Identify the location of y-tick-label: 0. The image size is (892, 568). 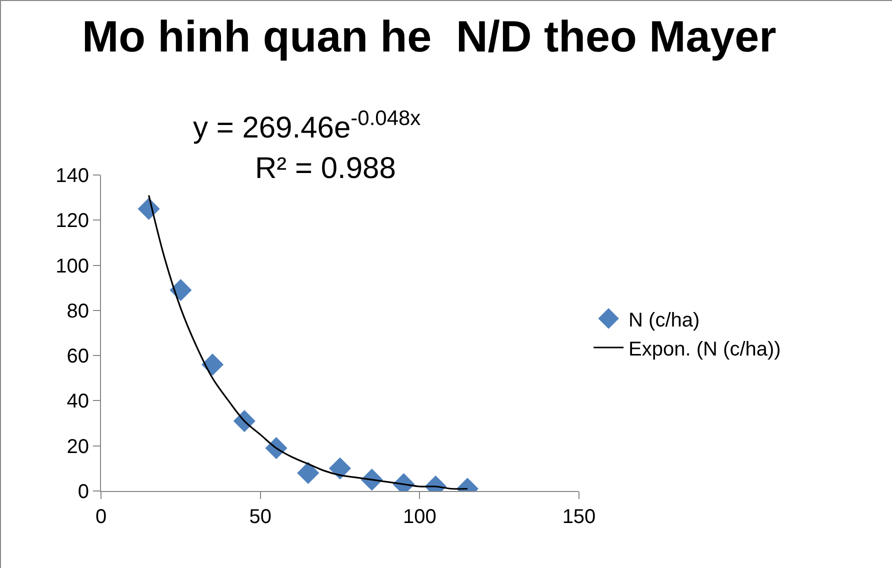
(83, 492).